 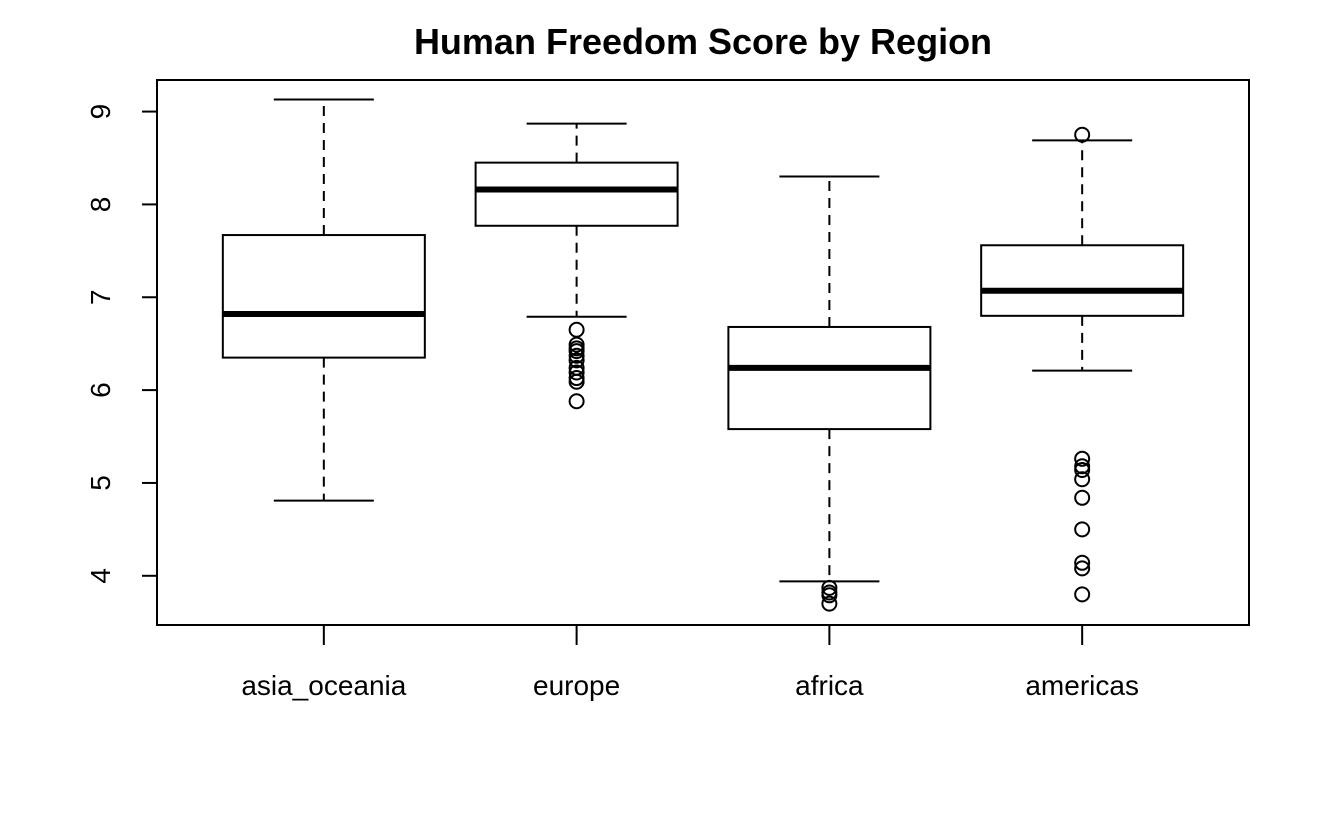 What do you see at coordinates (323, 685) in the screenshot?
I see `x-tick-label: asia_oceania` at bounding box center [323, 685].